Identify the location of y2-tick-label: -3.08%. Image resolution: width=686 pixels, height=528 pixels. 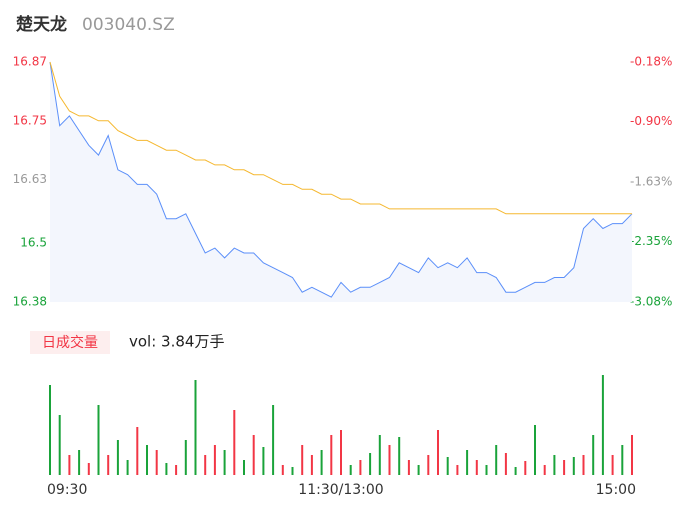
(651, 302).